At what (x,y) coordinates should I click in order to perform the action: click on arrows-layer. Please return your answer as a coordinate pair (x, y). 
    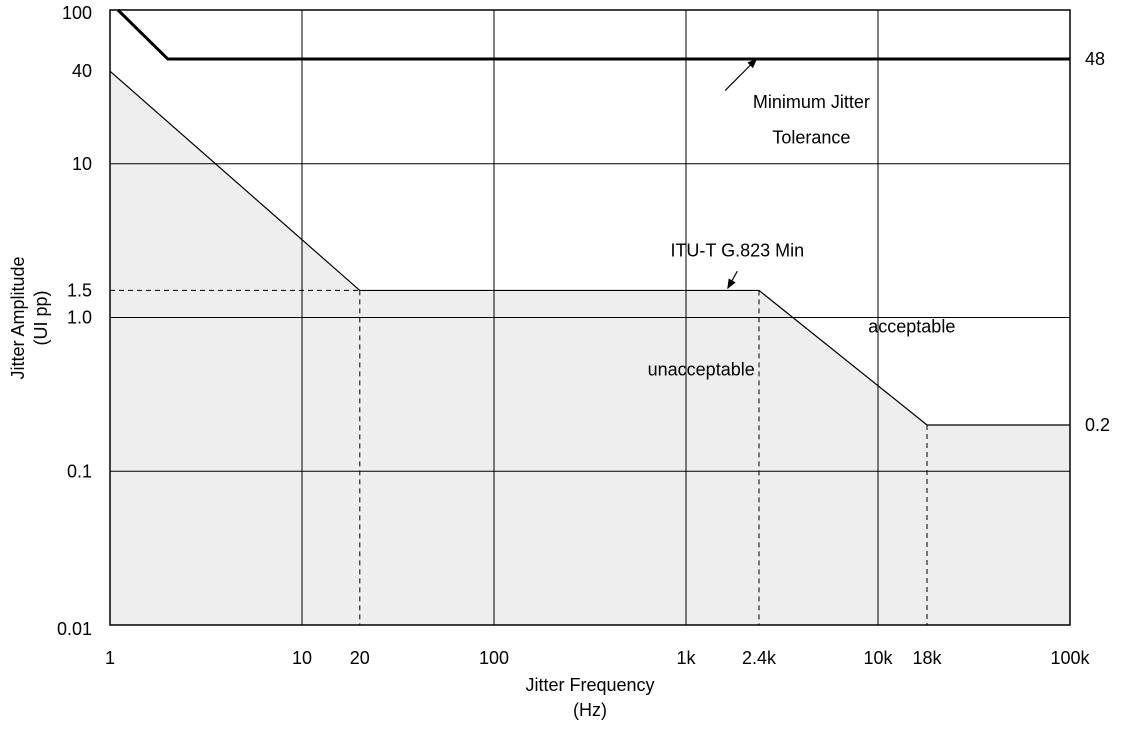
    Looking at the image, I should click on (741, 174).